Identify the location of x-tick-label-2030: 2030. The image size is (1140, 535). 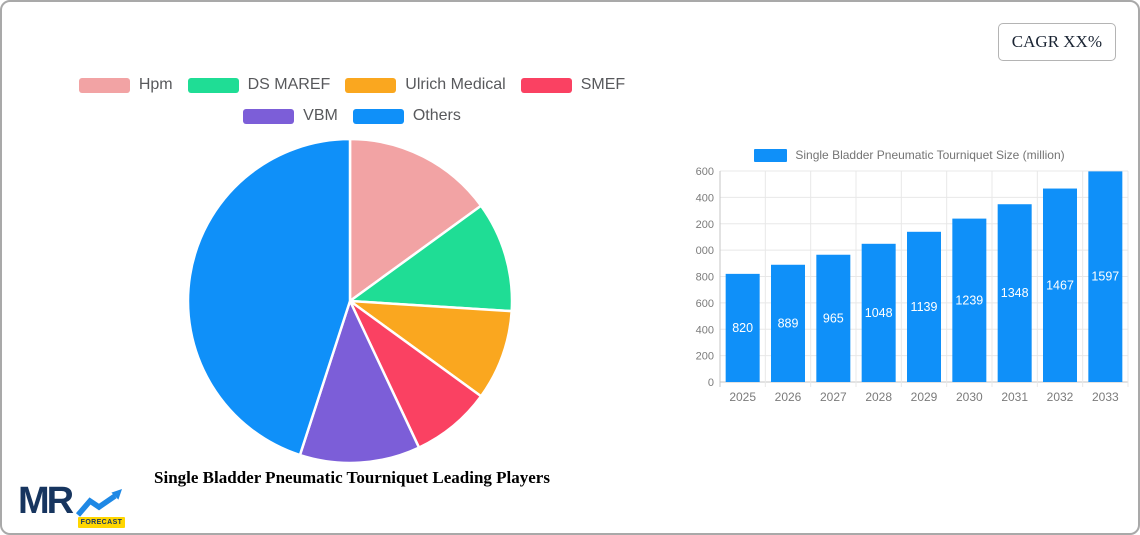
(969, 397).